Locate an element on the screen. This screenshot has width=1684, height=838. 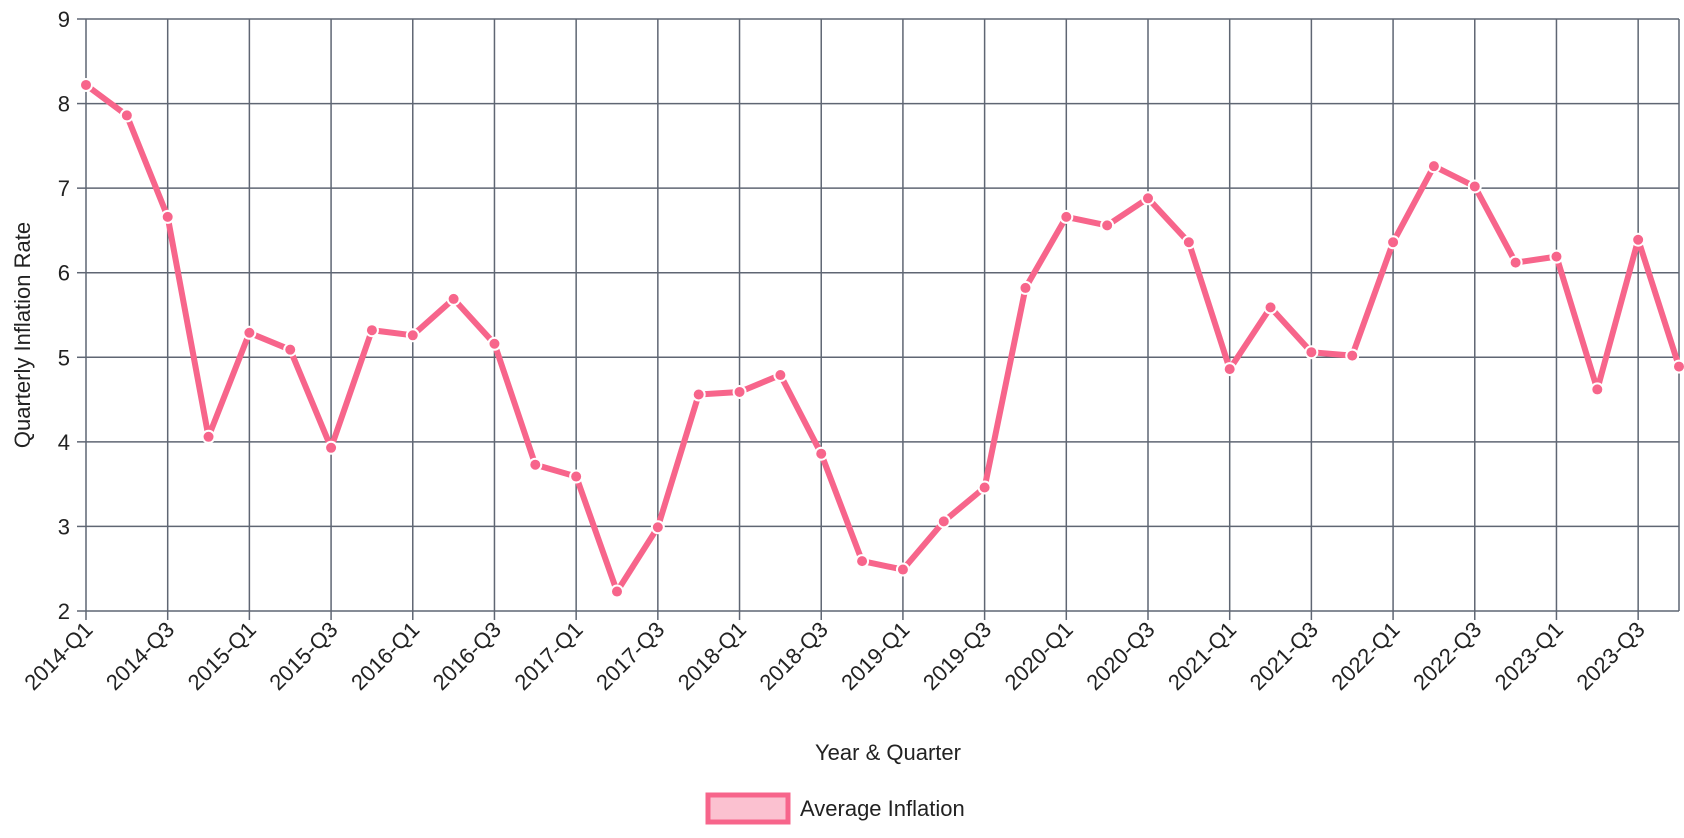
x-axis-title: Year & Quarter is located at coordinates (888, 752).